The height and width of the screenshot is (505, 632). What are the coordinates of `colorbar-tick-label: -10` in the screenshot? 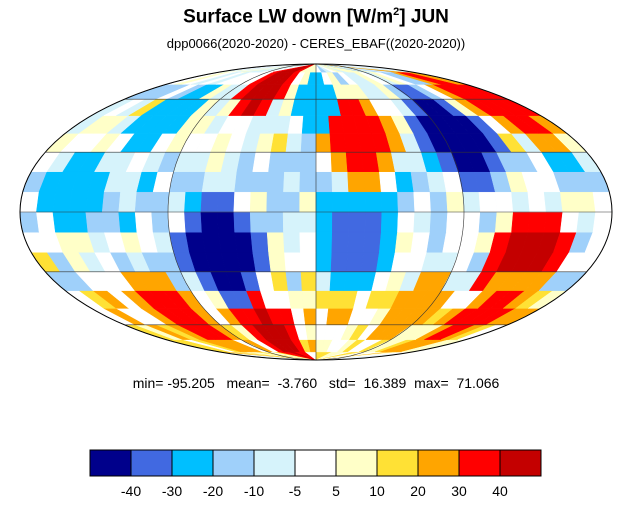 It's located at (254, 491).